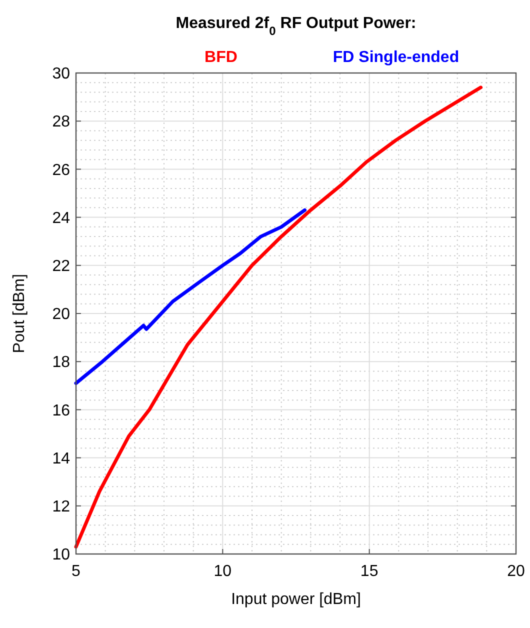  I want to click on y-tick-label: 12, so click(61, 507).